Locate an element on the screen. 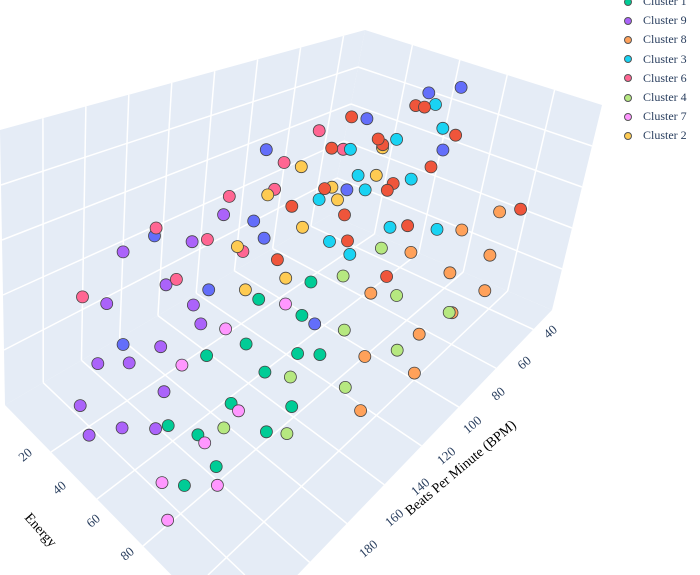  legend-item: Cluster 1 is located at coordinates (655, 5).